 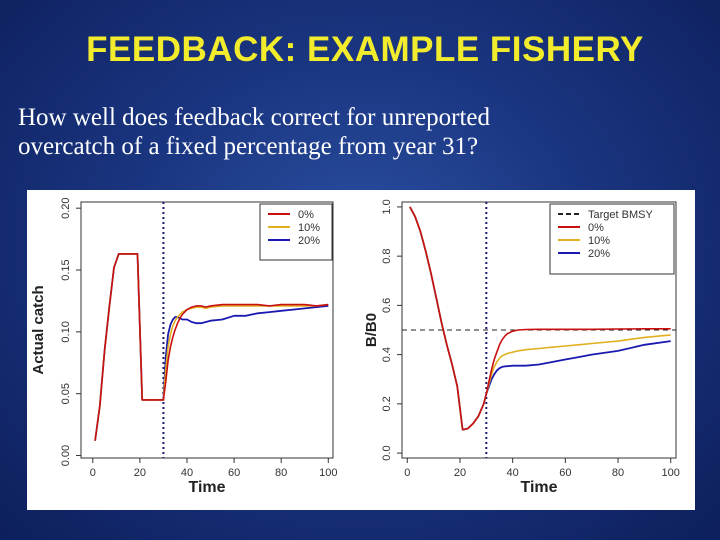 I want to click on y-tick-label: 0.00, so click(x=66, y=455).